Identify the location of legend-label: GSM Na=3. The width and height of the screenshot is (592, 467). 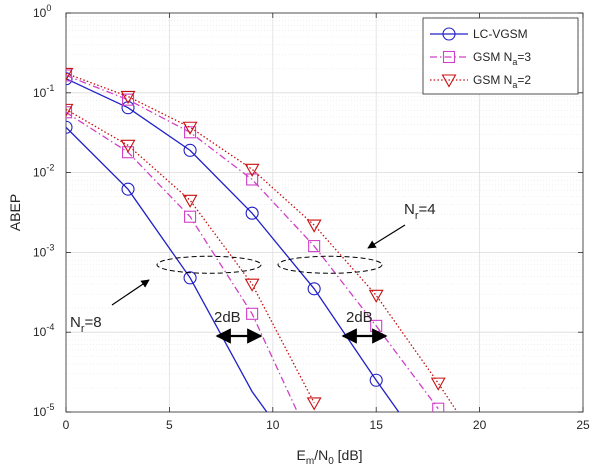
(502, 58).